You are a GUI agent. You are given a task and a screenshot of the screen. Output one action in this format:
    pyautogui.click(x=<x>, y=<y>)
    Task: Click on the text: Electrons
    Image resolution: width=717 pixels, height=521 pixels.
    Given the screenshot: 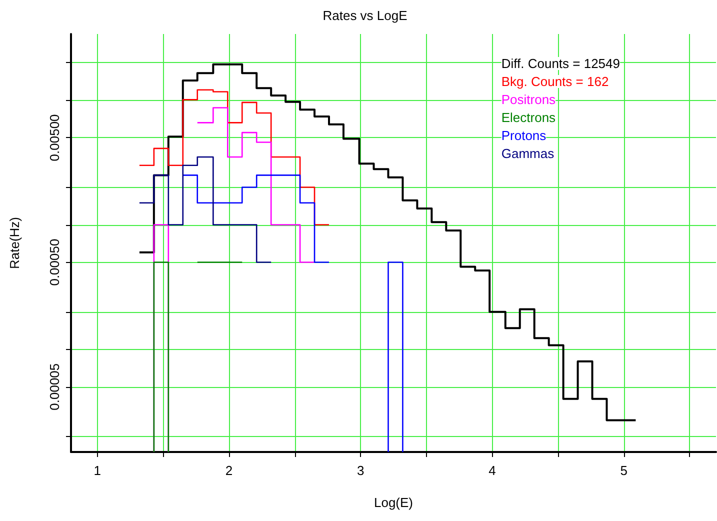 What is the action you would take?
    pyautogui.click(x=528, y=117)
    